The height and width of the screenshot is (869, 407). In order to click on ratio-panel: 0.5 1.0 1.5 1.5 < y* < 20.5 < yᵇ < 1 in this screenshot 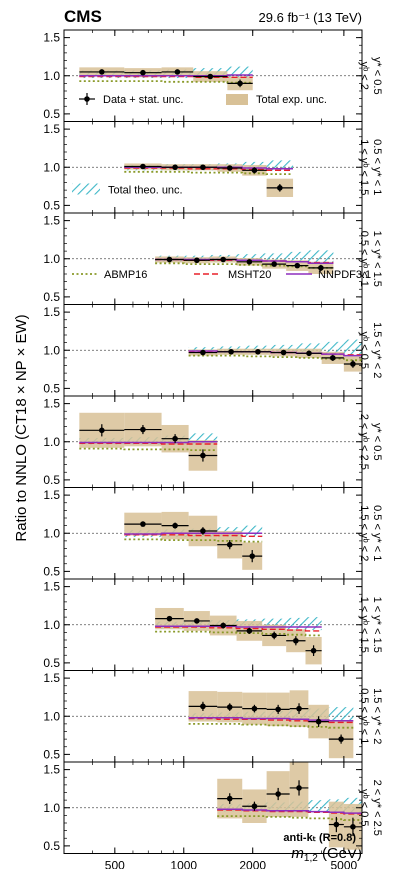, I will do `click(213, 716)`.